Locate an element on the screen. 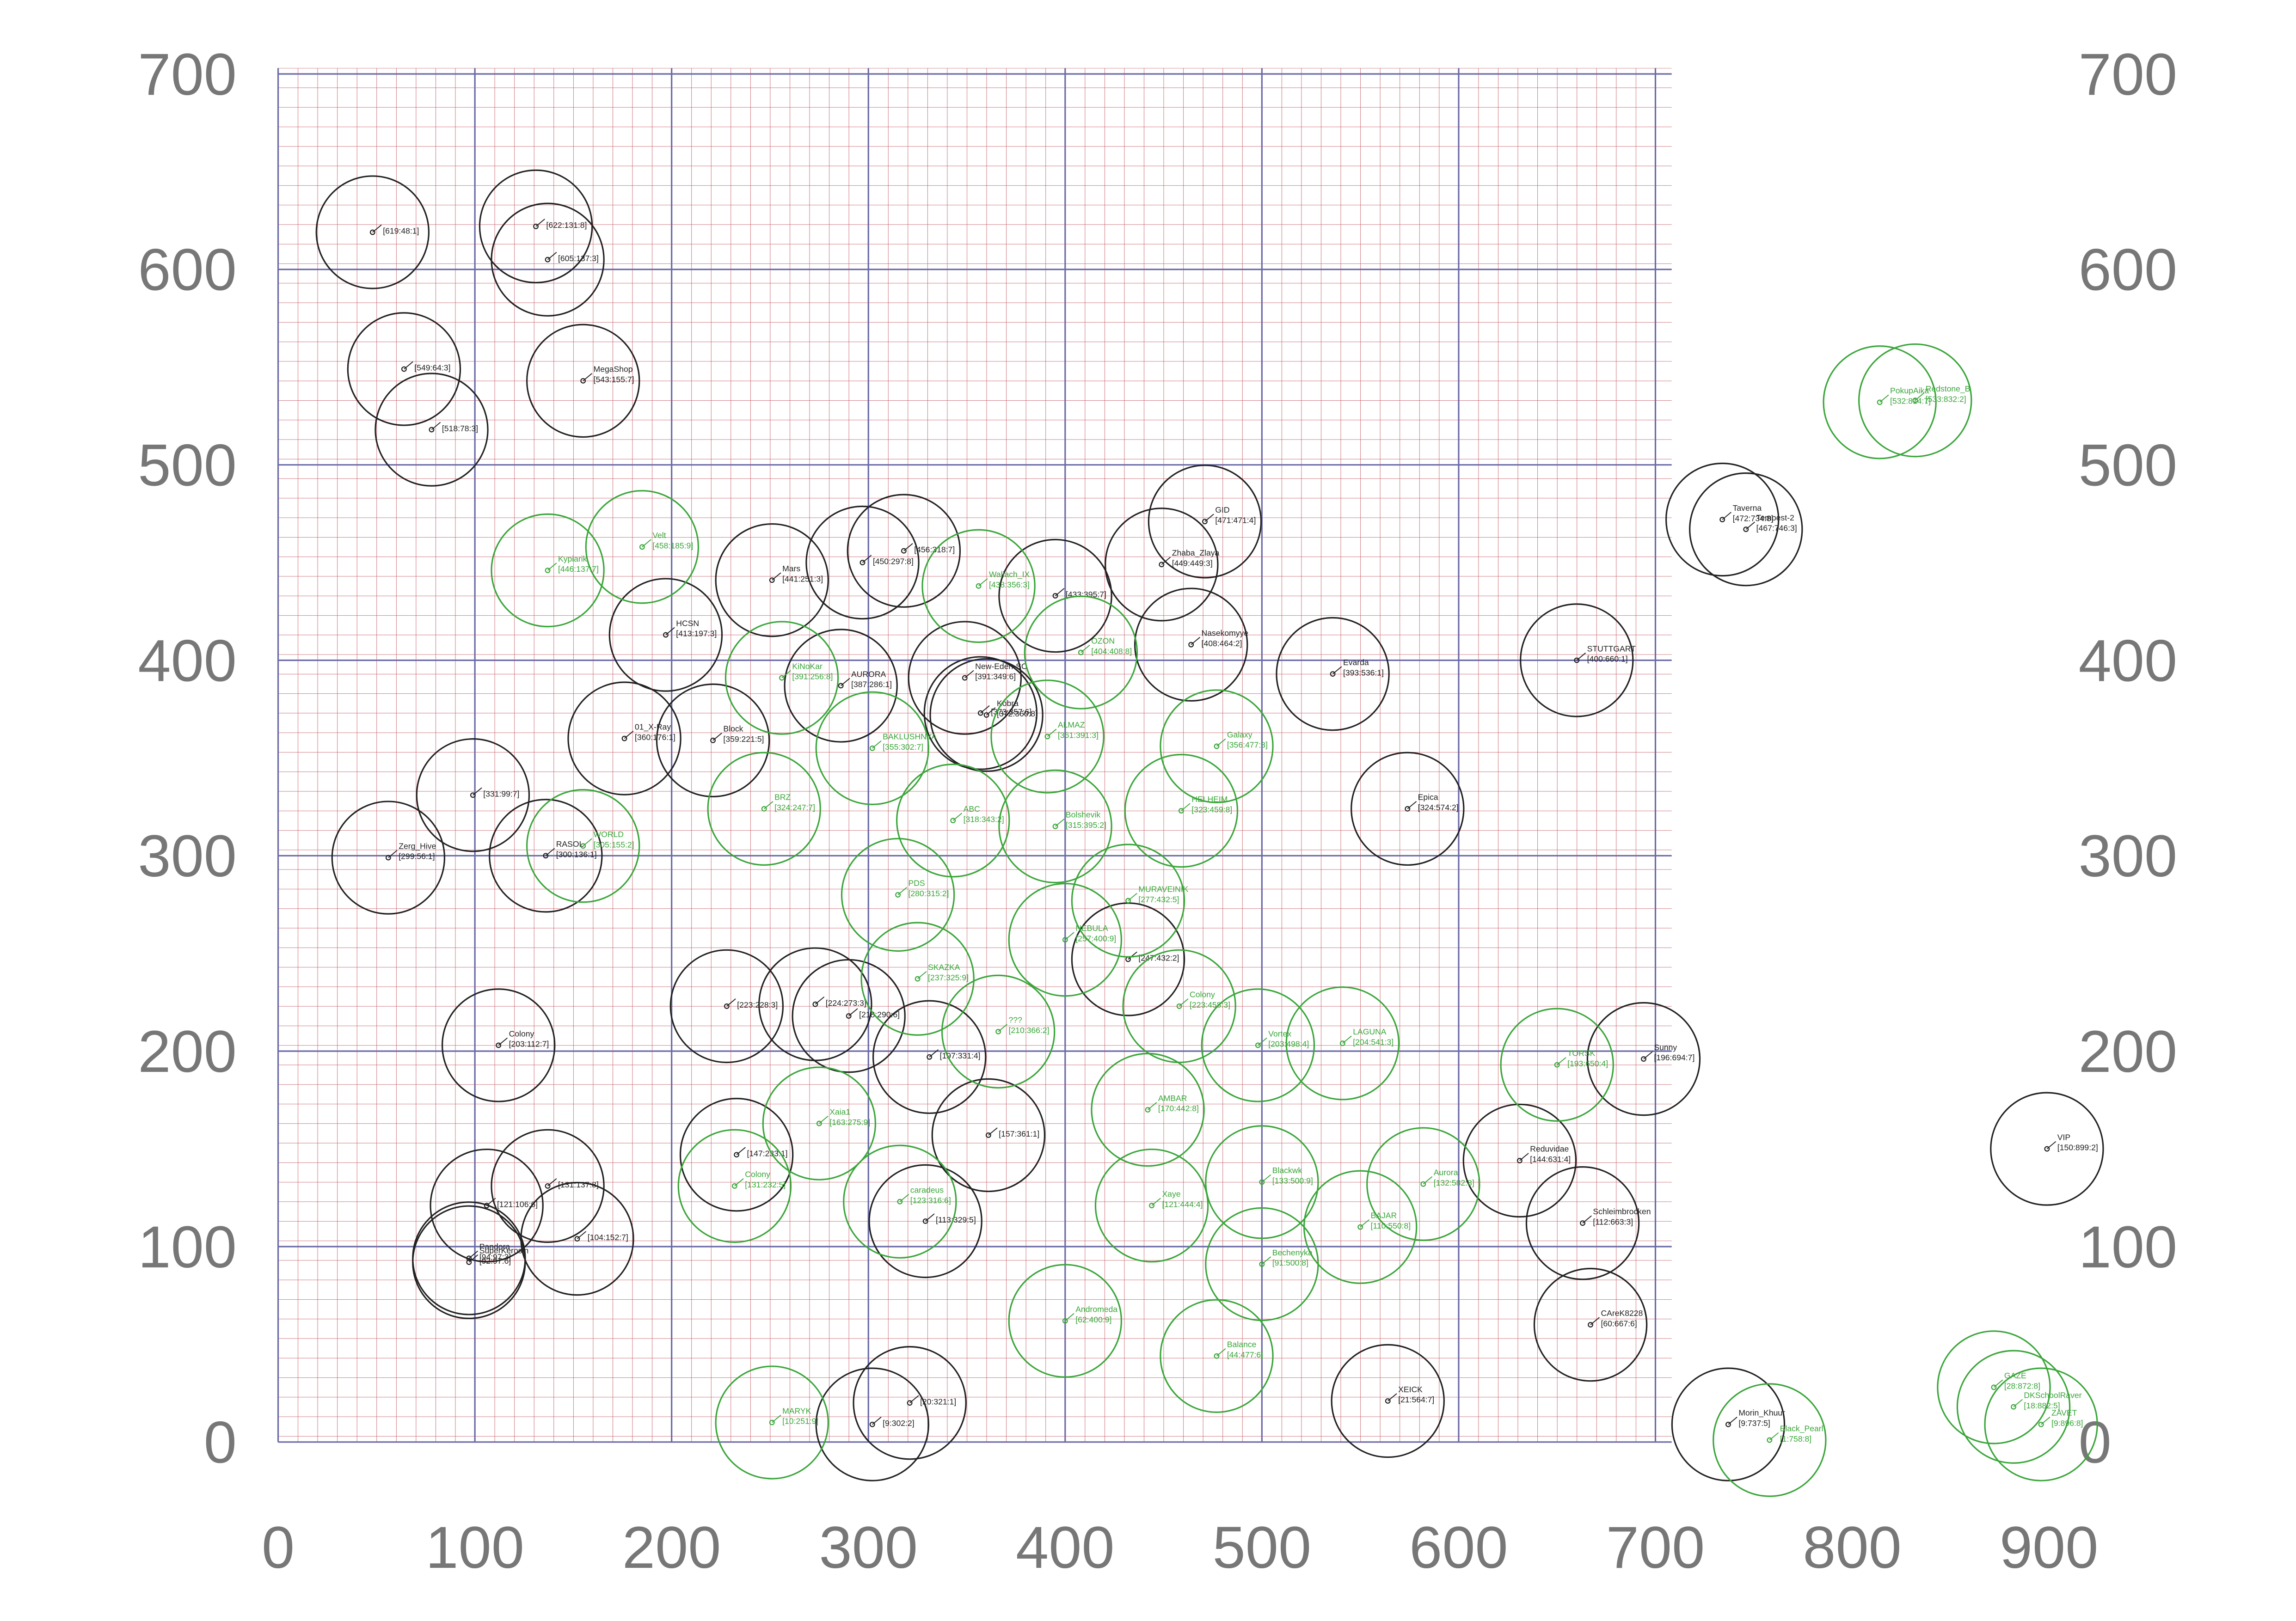 Image resolution: width=2296 pixels, height=1621 pixels. point-label: [324:247:7] is located at coordinates (794, 807).